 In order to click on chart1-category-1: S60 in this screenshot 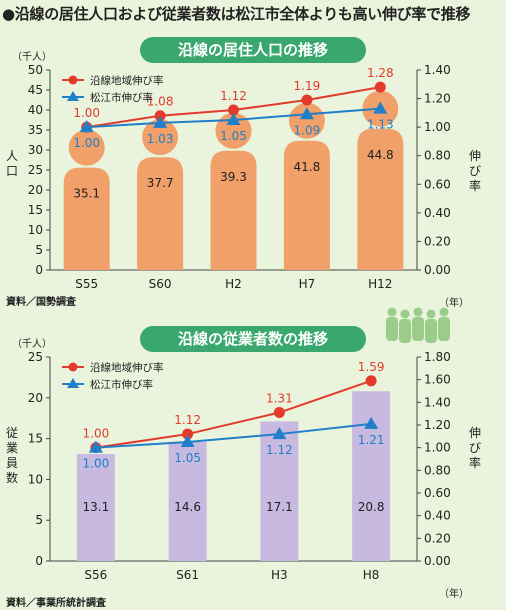, I will do `click(160, 284)`.